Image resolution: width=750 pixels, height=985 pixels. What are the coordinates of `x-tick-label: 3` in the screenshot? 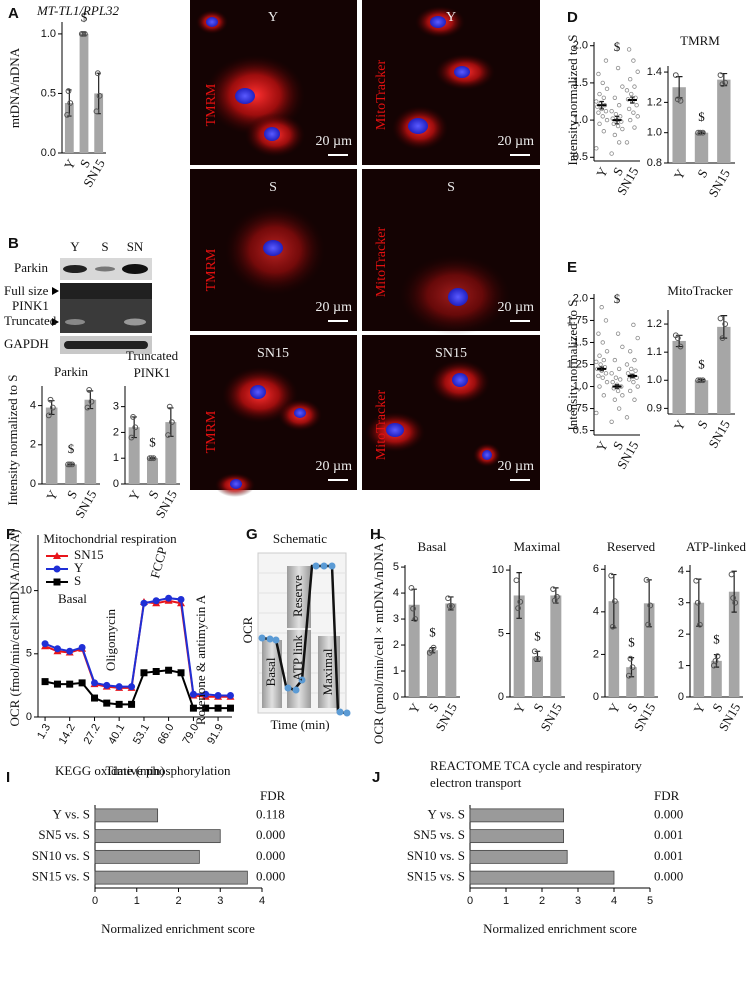 It's located at (220, 901).